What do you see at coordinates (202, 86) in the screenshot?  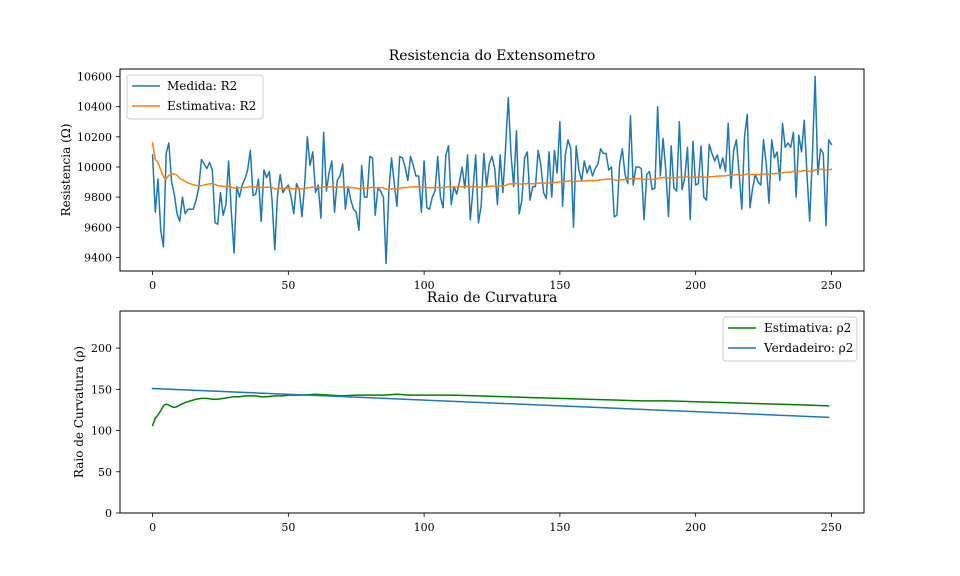 I see `legend-label-measured: Medida: R2` at bounding box center [202, 86].